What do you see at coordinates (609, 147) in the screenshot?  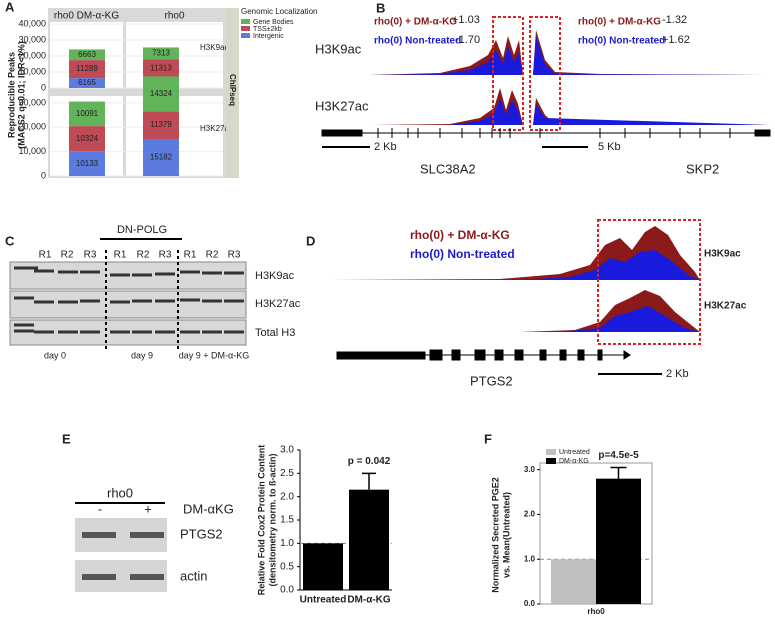 I see `scale-label: 5 Kb` at bounding box center [609, 147].